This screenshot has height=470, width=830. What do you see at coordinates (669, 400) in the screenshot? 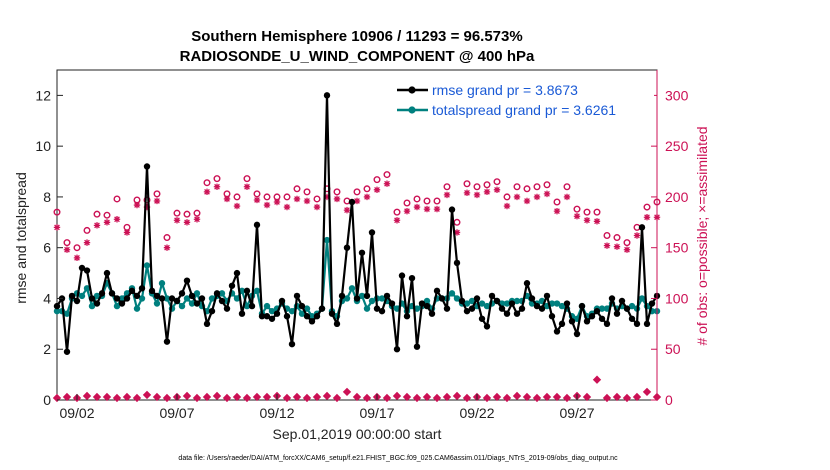
I see `y-right-tick-label: 0` at bounding box center [669, 400].